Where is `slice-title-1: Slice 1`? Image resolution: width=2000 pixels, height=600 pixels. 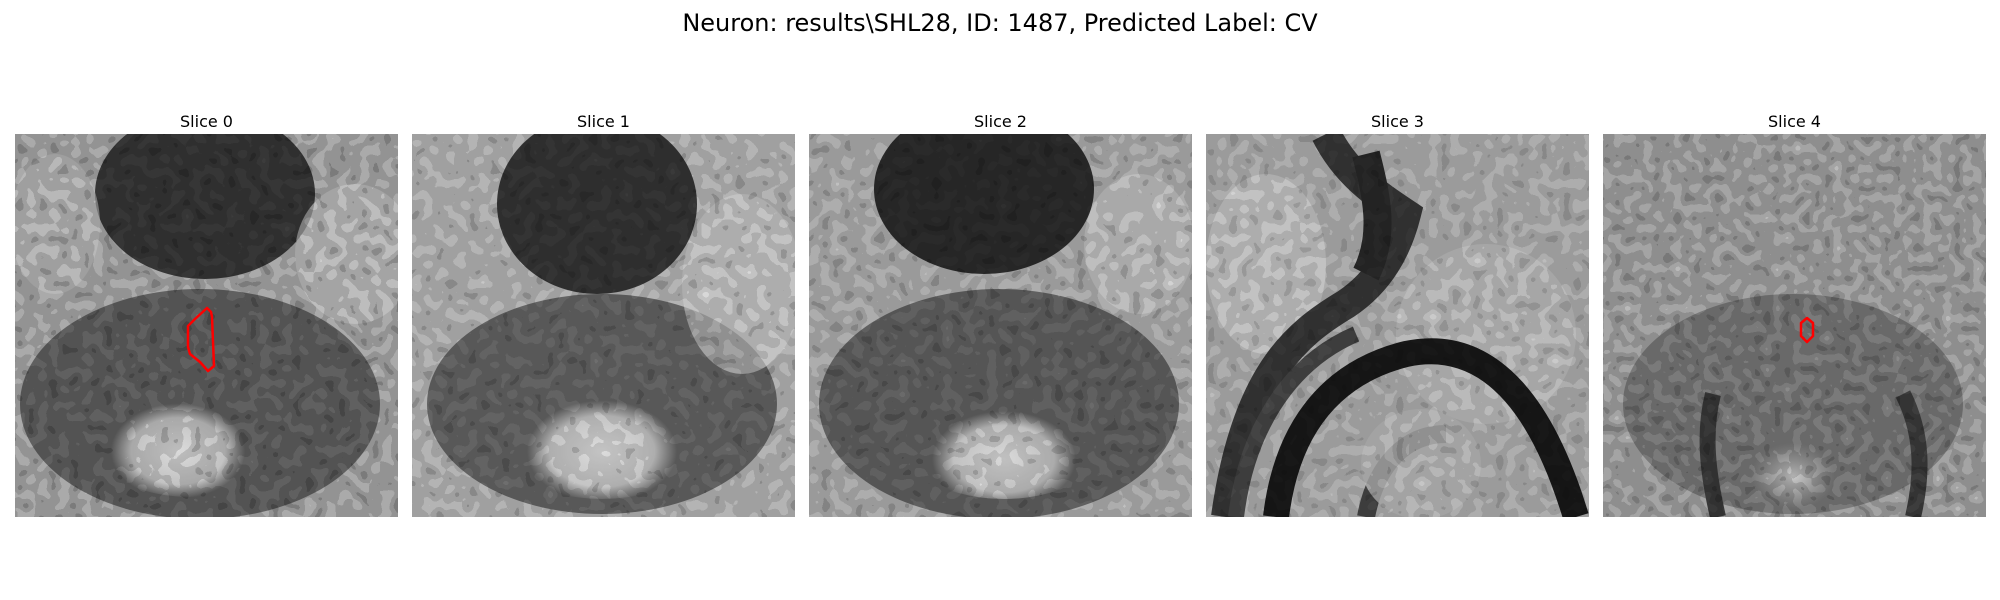 slice-title-1: Slice 1 is located at coordinates (603, 121).